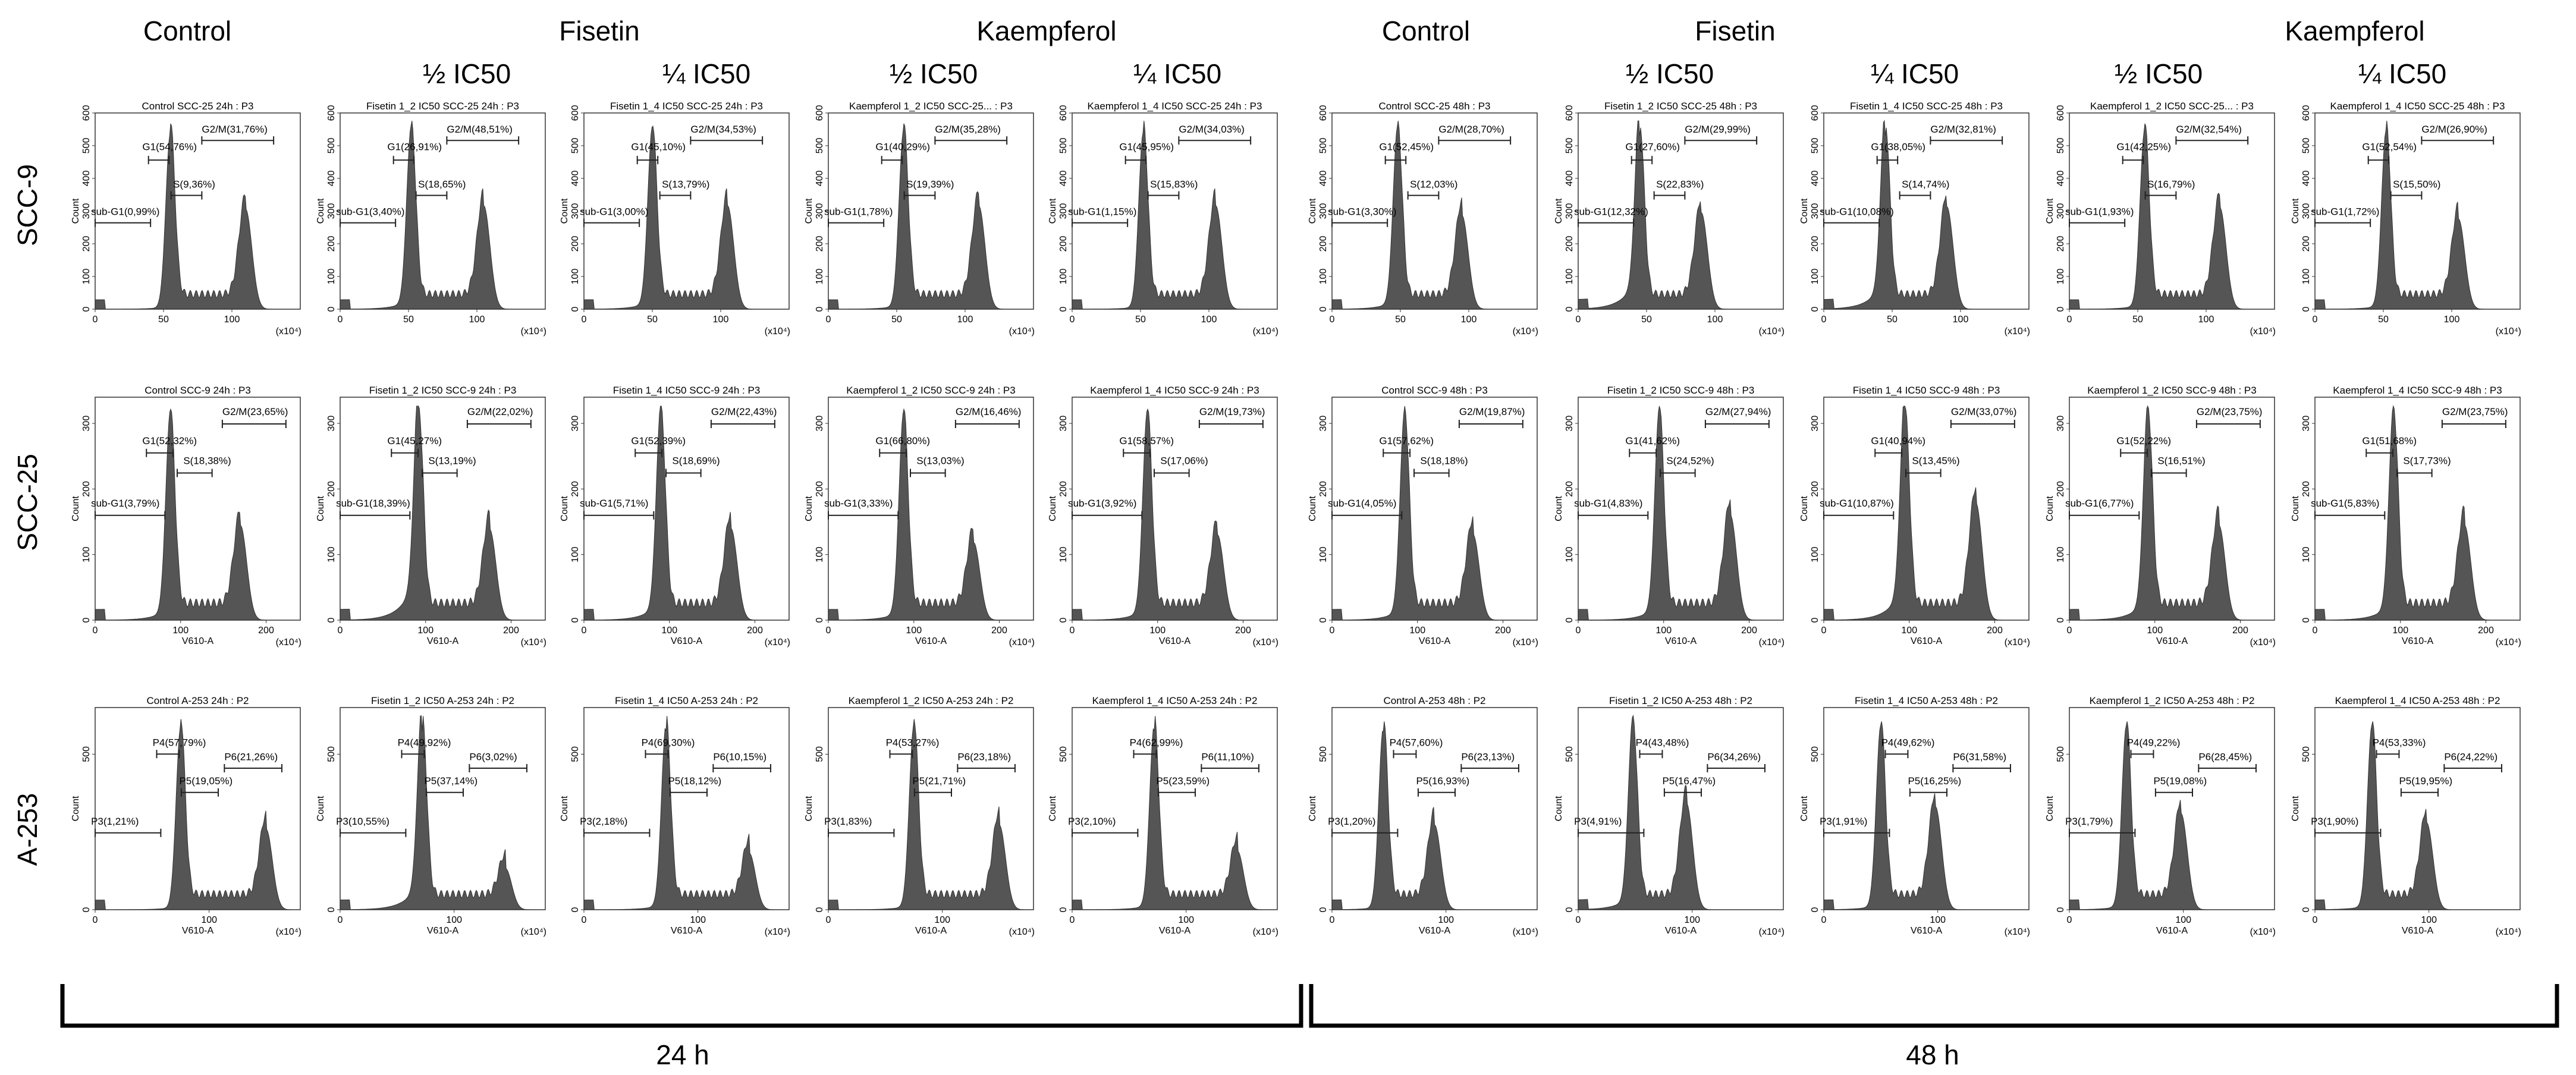 The height and width of the screenshot is (1075, 2576). I want to click on gate-label: G2/M(22,43%), so click(744, 411).